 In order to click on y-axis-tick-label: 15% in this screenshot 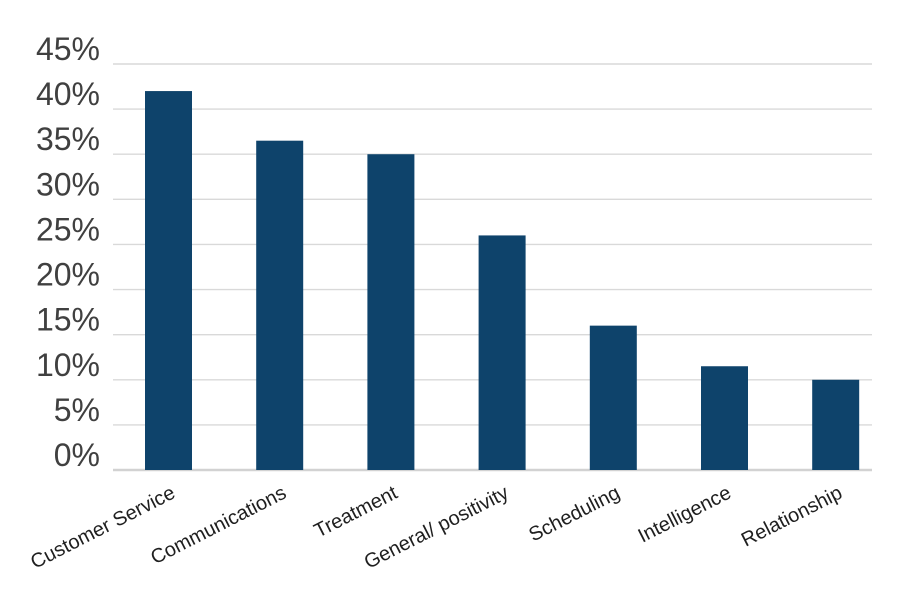, I will do `click(68, 320)`.